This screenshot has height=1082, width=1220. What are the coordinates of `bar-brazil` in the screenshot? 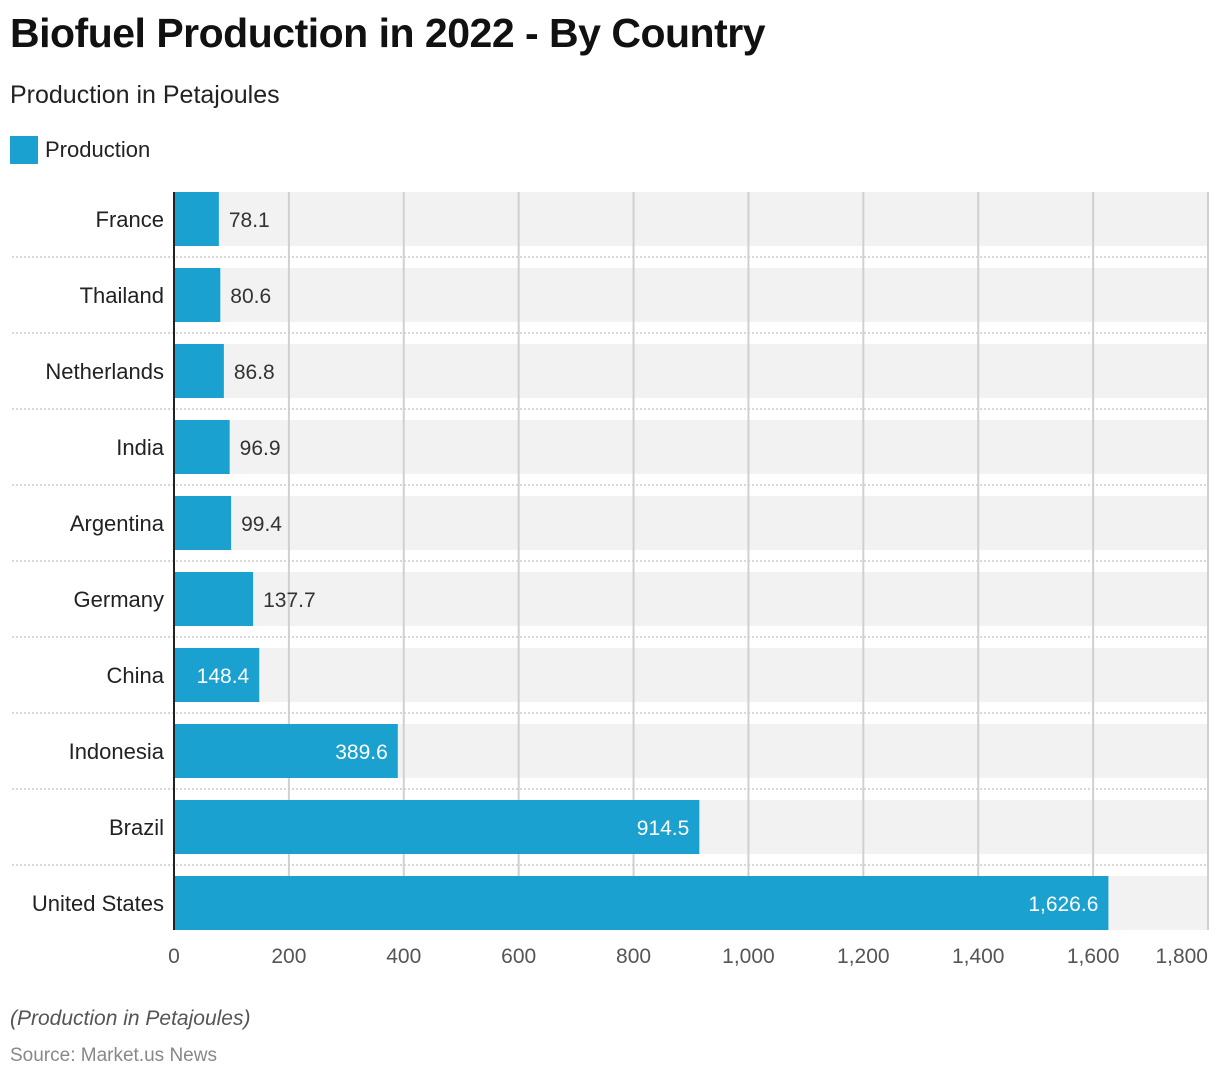 It's located at (437, 827).